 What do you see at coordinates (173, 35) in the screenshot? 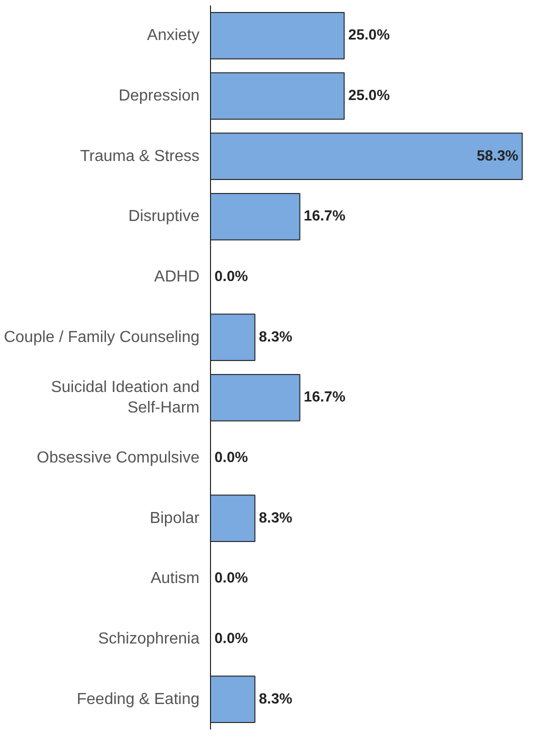
I see `y-tick-label: Anxiety` at bounding box center [173, 35].